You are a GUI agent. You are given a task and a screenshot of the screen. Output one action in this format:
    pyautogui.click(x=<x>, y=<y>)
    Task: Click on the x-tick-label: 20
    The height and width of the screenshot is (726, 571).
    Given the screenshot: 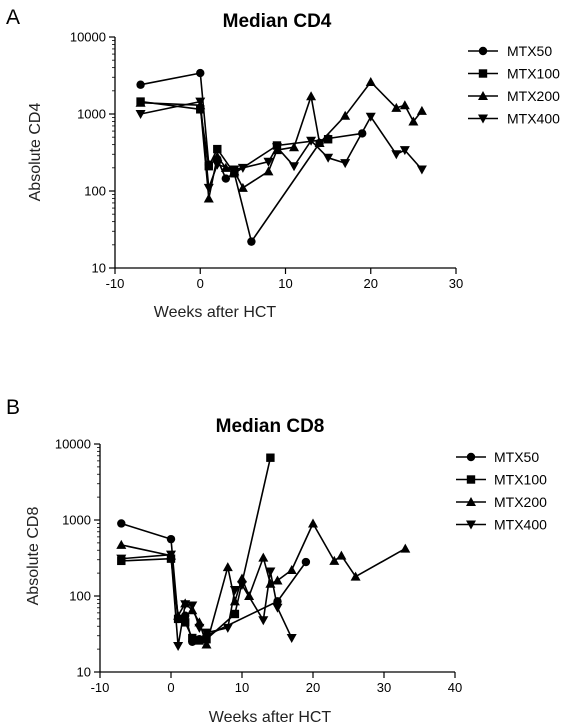 What is the action you would take?
    pyautogui.click(x=313, y=687)
    